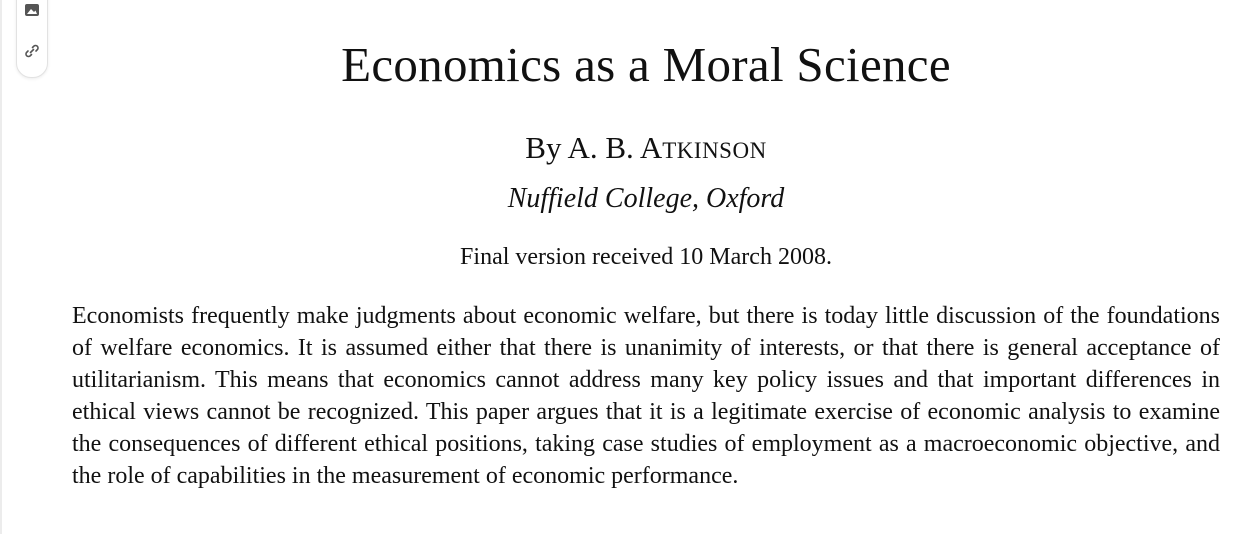  What do you see at coordinates (646, 257) in the screenshot?
I see `received-date: Final version received 10 March 2008.` at bounding box center [646, 257].